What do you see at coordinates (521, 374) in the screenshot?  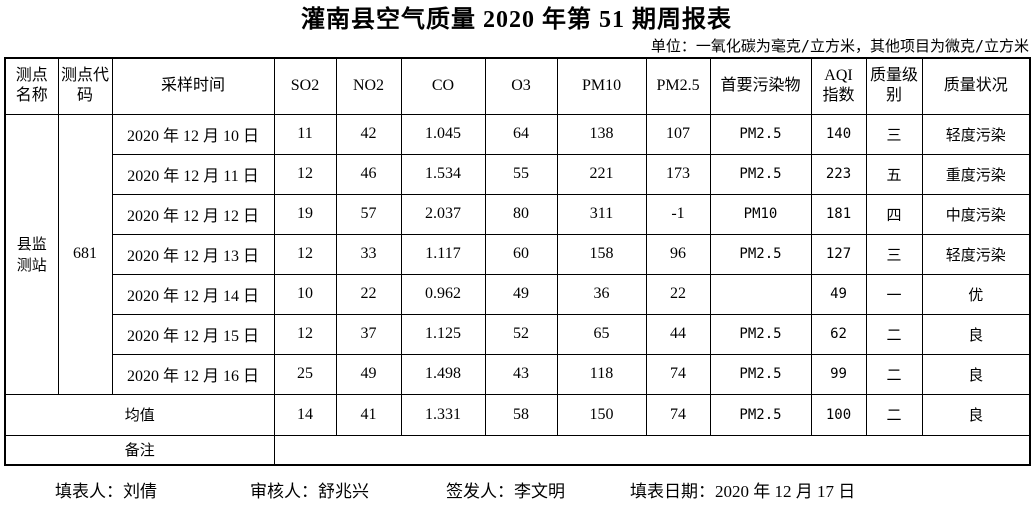 I see `o3-cell: 43` at bounding box center [521, 374].